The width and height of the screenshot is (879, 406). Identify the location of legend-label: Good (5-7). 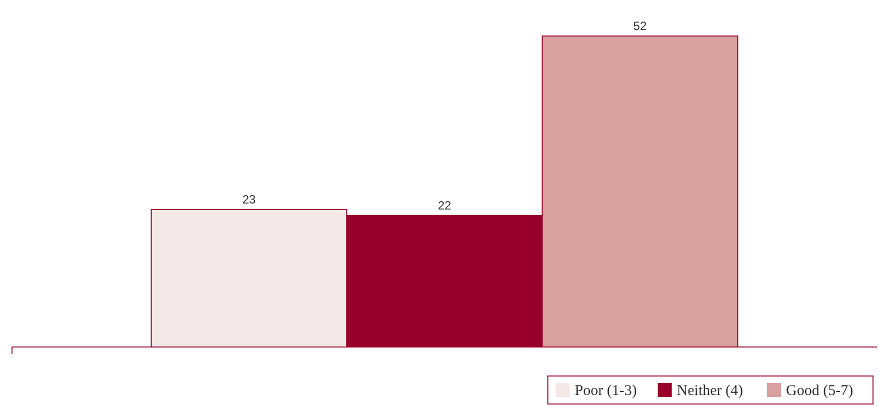
(820, 391).